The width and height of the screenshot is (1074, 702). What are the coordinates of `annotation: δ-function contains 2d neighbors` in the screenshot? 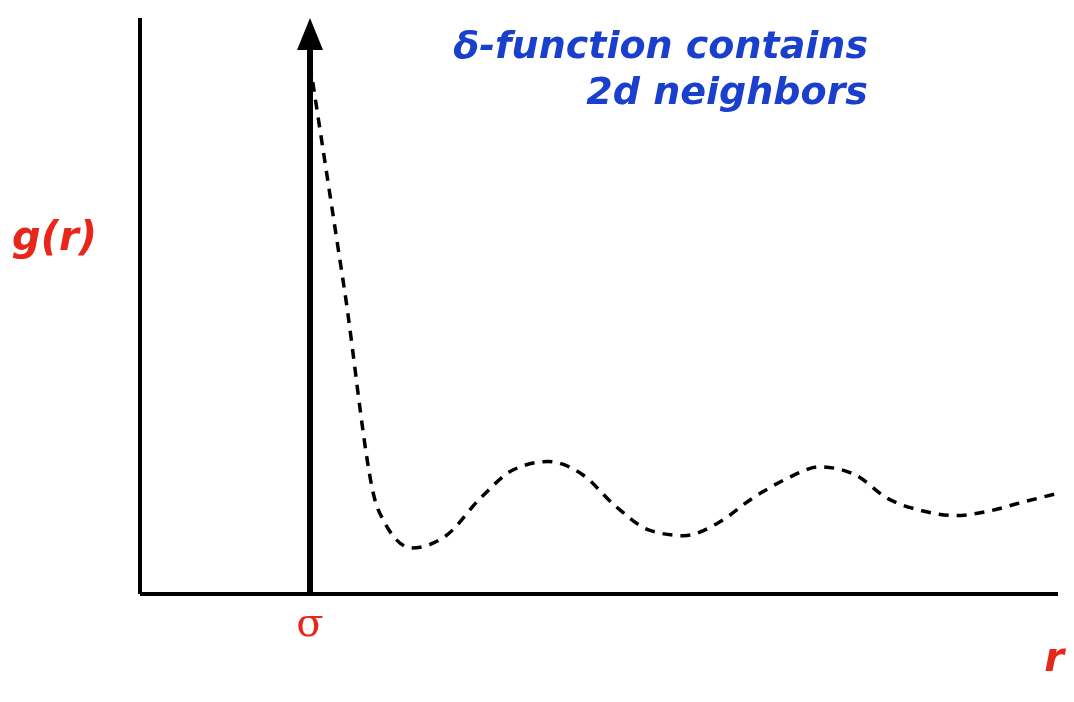 It's located at (660, 68).